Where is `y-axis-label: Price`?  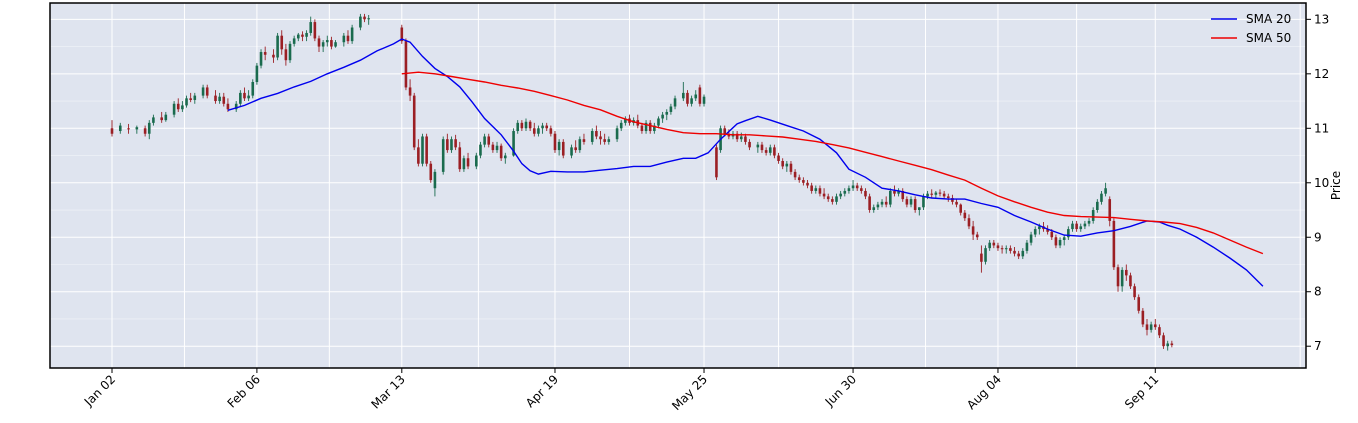
y-axis-label: Price is located at coordinates (1336, 185).